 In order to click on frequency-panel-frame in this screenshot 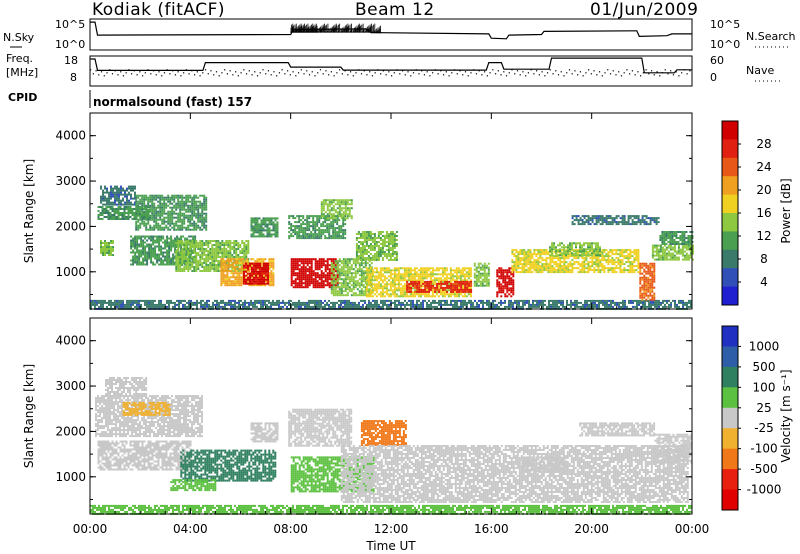, I will do `click(391, 71)`.